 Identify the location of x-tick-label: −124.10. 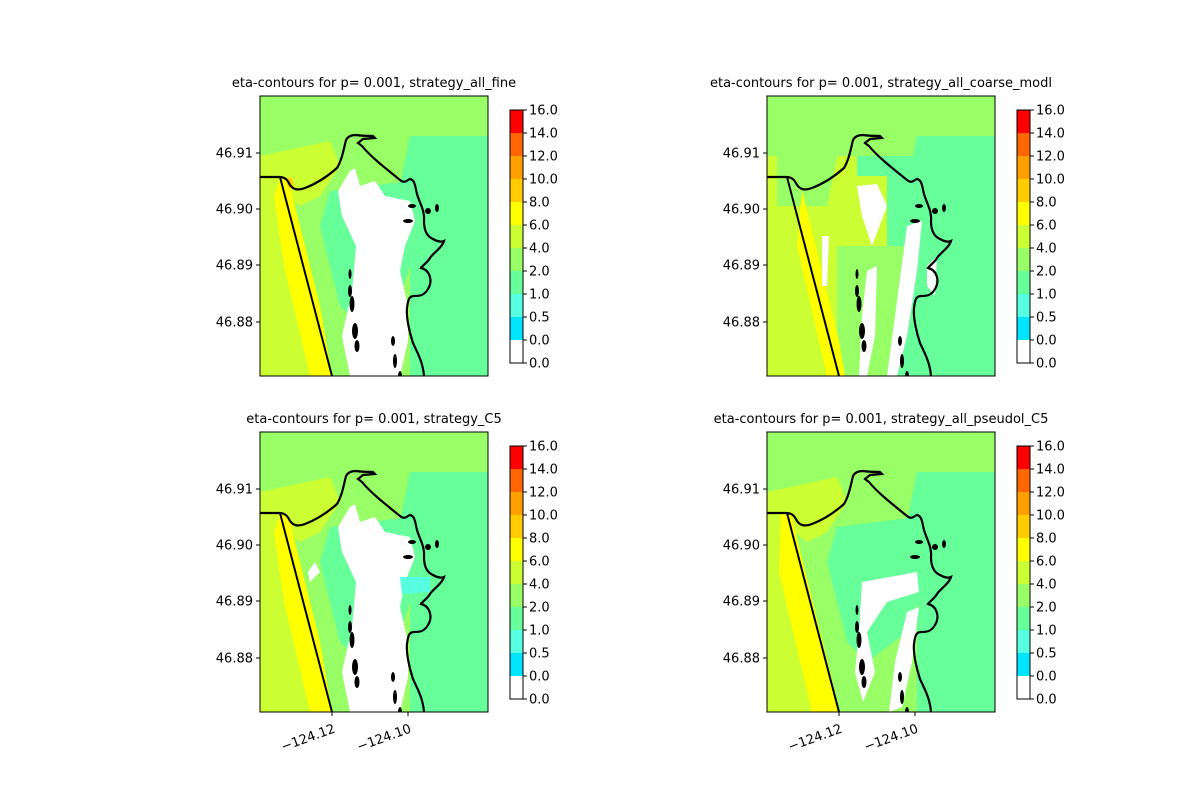
(891, 738).